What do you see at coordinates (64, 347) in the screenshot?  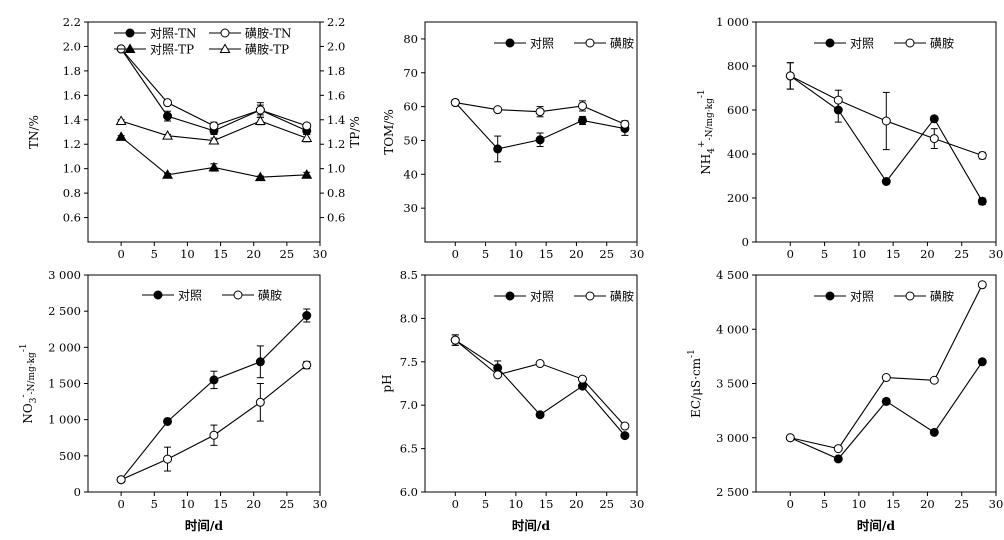 I see `y-tick-label: 2 000` at bounding box center [64, 347].